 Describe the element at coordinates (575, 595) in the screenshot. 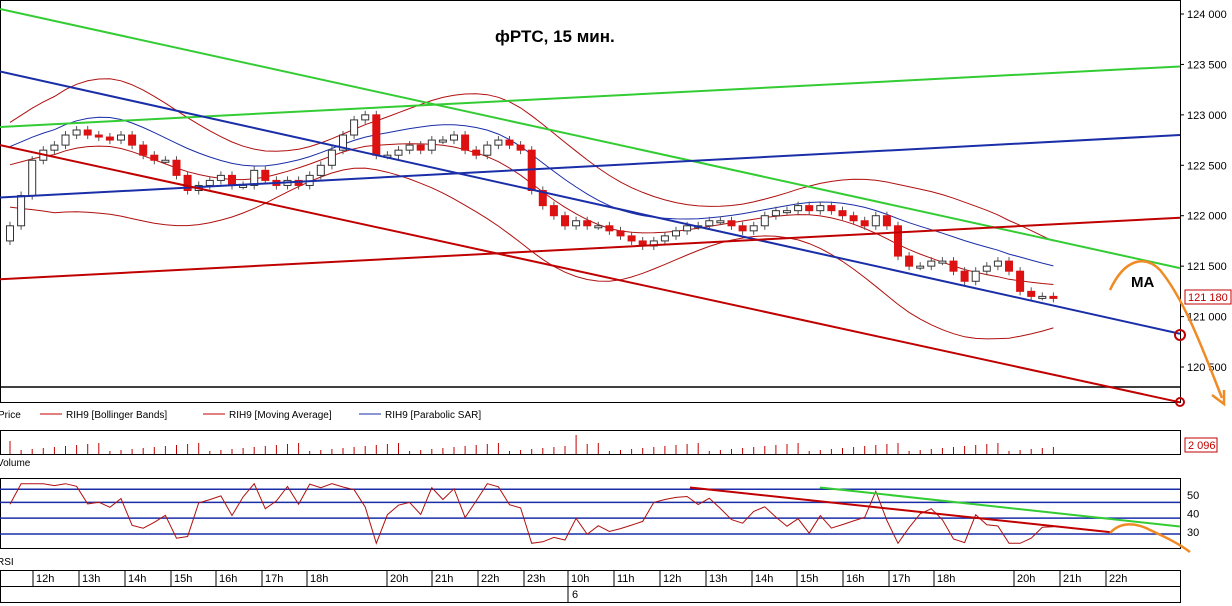

I see `date-label: 6` at that location.